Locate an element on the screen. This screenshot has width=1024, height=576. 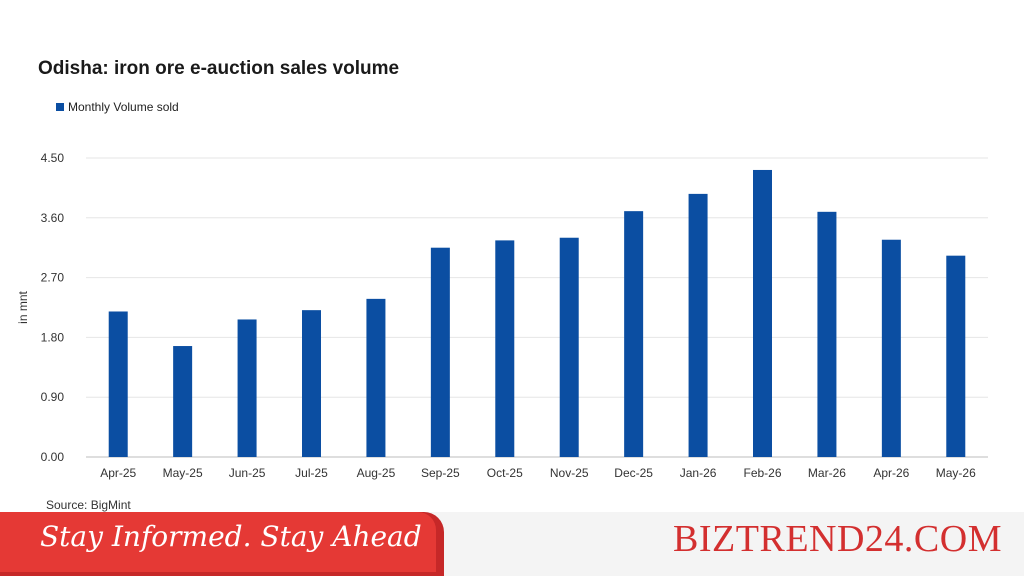
x-tick-label: Oct-25 is located at coordinates (505, 473).